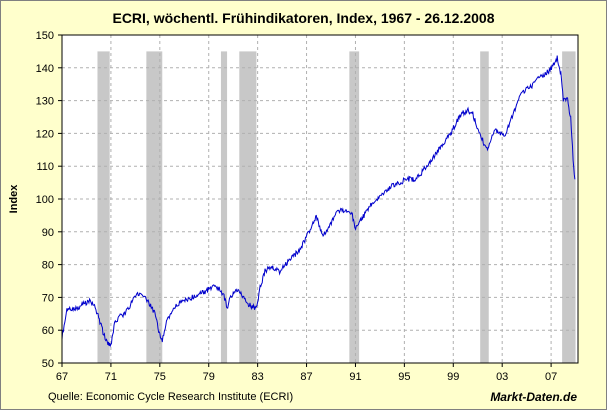  Describe the element at coordinates (45, 200) in the screenshot. I see `y-tick-label: 100` at that location.